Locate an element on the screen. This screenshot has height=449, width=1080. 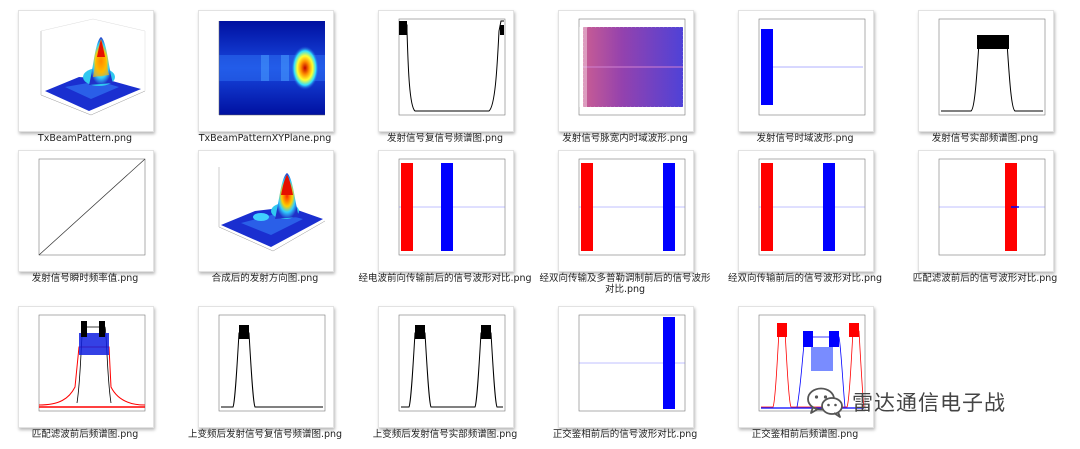
file-item: TxBeamPattern.png is located at coordinates (85, 76).